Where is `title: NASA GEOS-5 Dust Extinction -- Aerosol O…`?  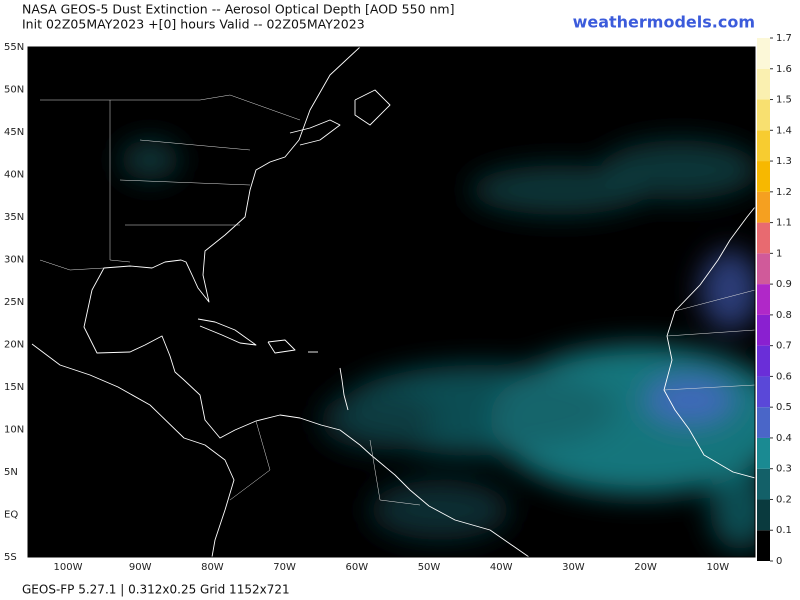 title: NASA GEOS-5 Dust Extinction -- Aerosol O… is located at coordinates (238, 9).